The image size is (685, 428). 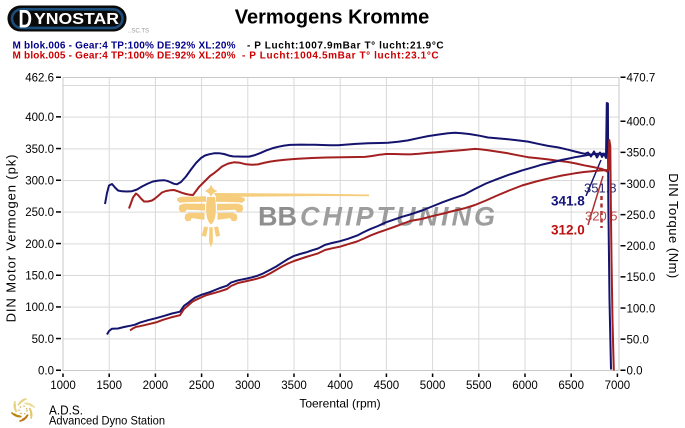 What do you see at coordinates (332, 18) in the screenshot?
I see `svg-text: Vermogens Kromme` at bounding box center [332, 18].